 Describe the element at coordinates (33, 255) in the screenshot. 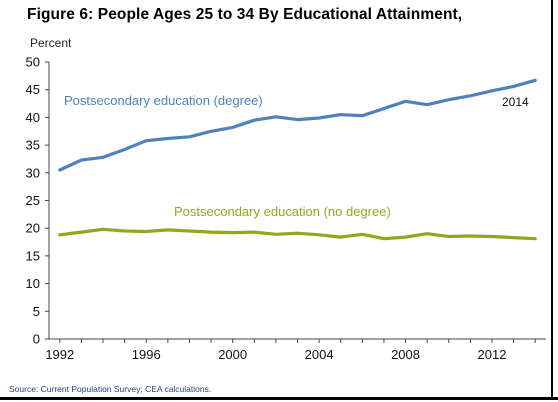

I see `y-tick-label: 15` at that location.